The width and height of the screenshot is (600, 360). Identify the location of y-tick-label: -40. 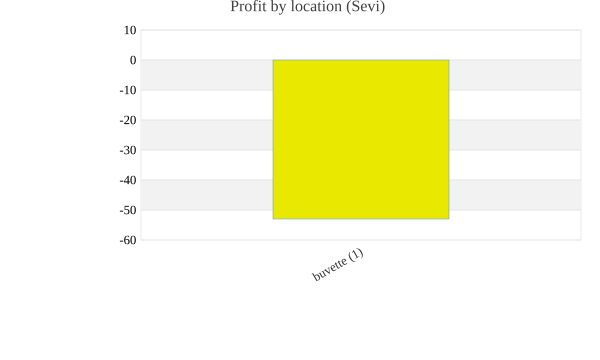
(128, 180).